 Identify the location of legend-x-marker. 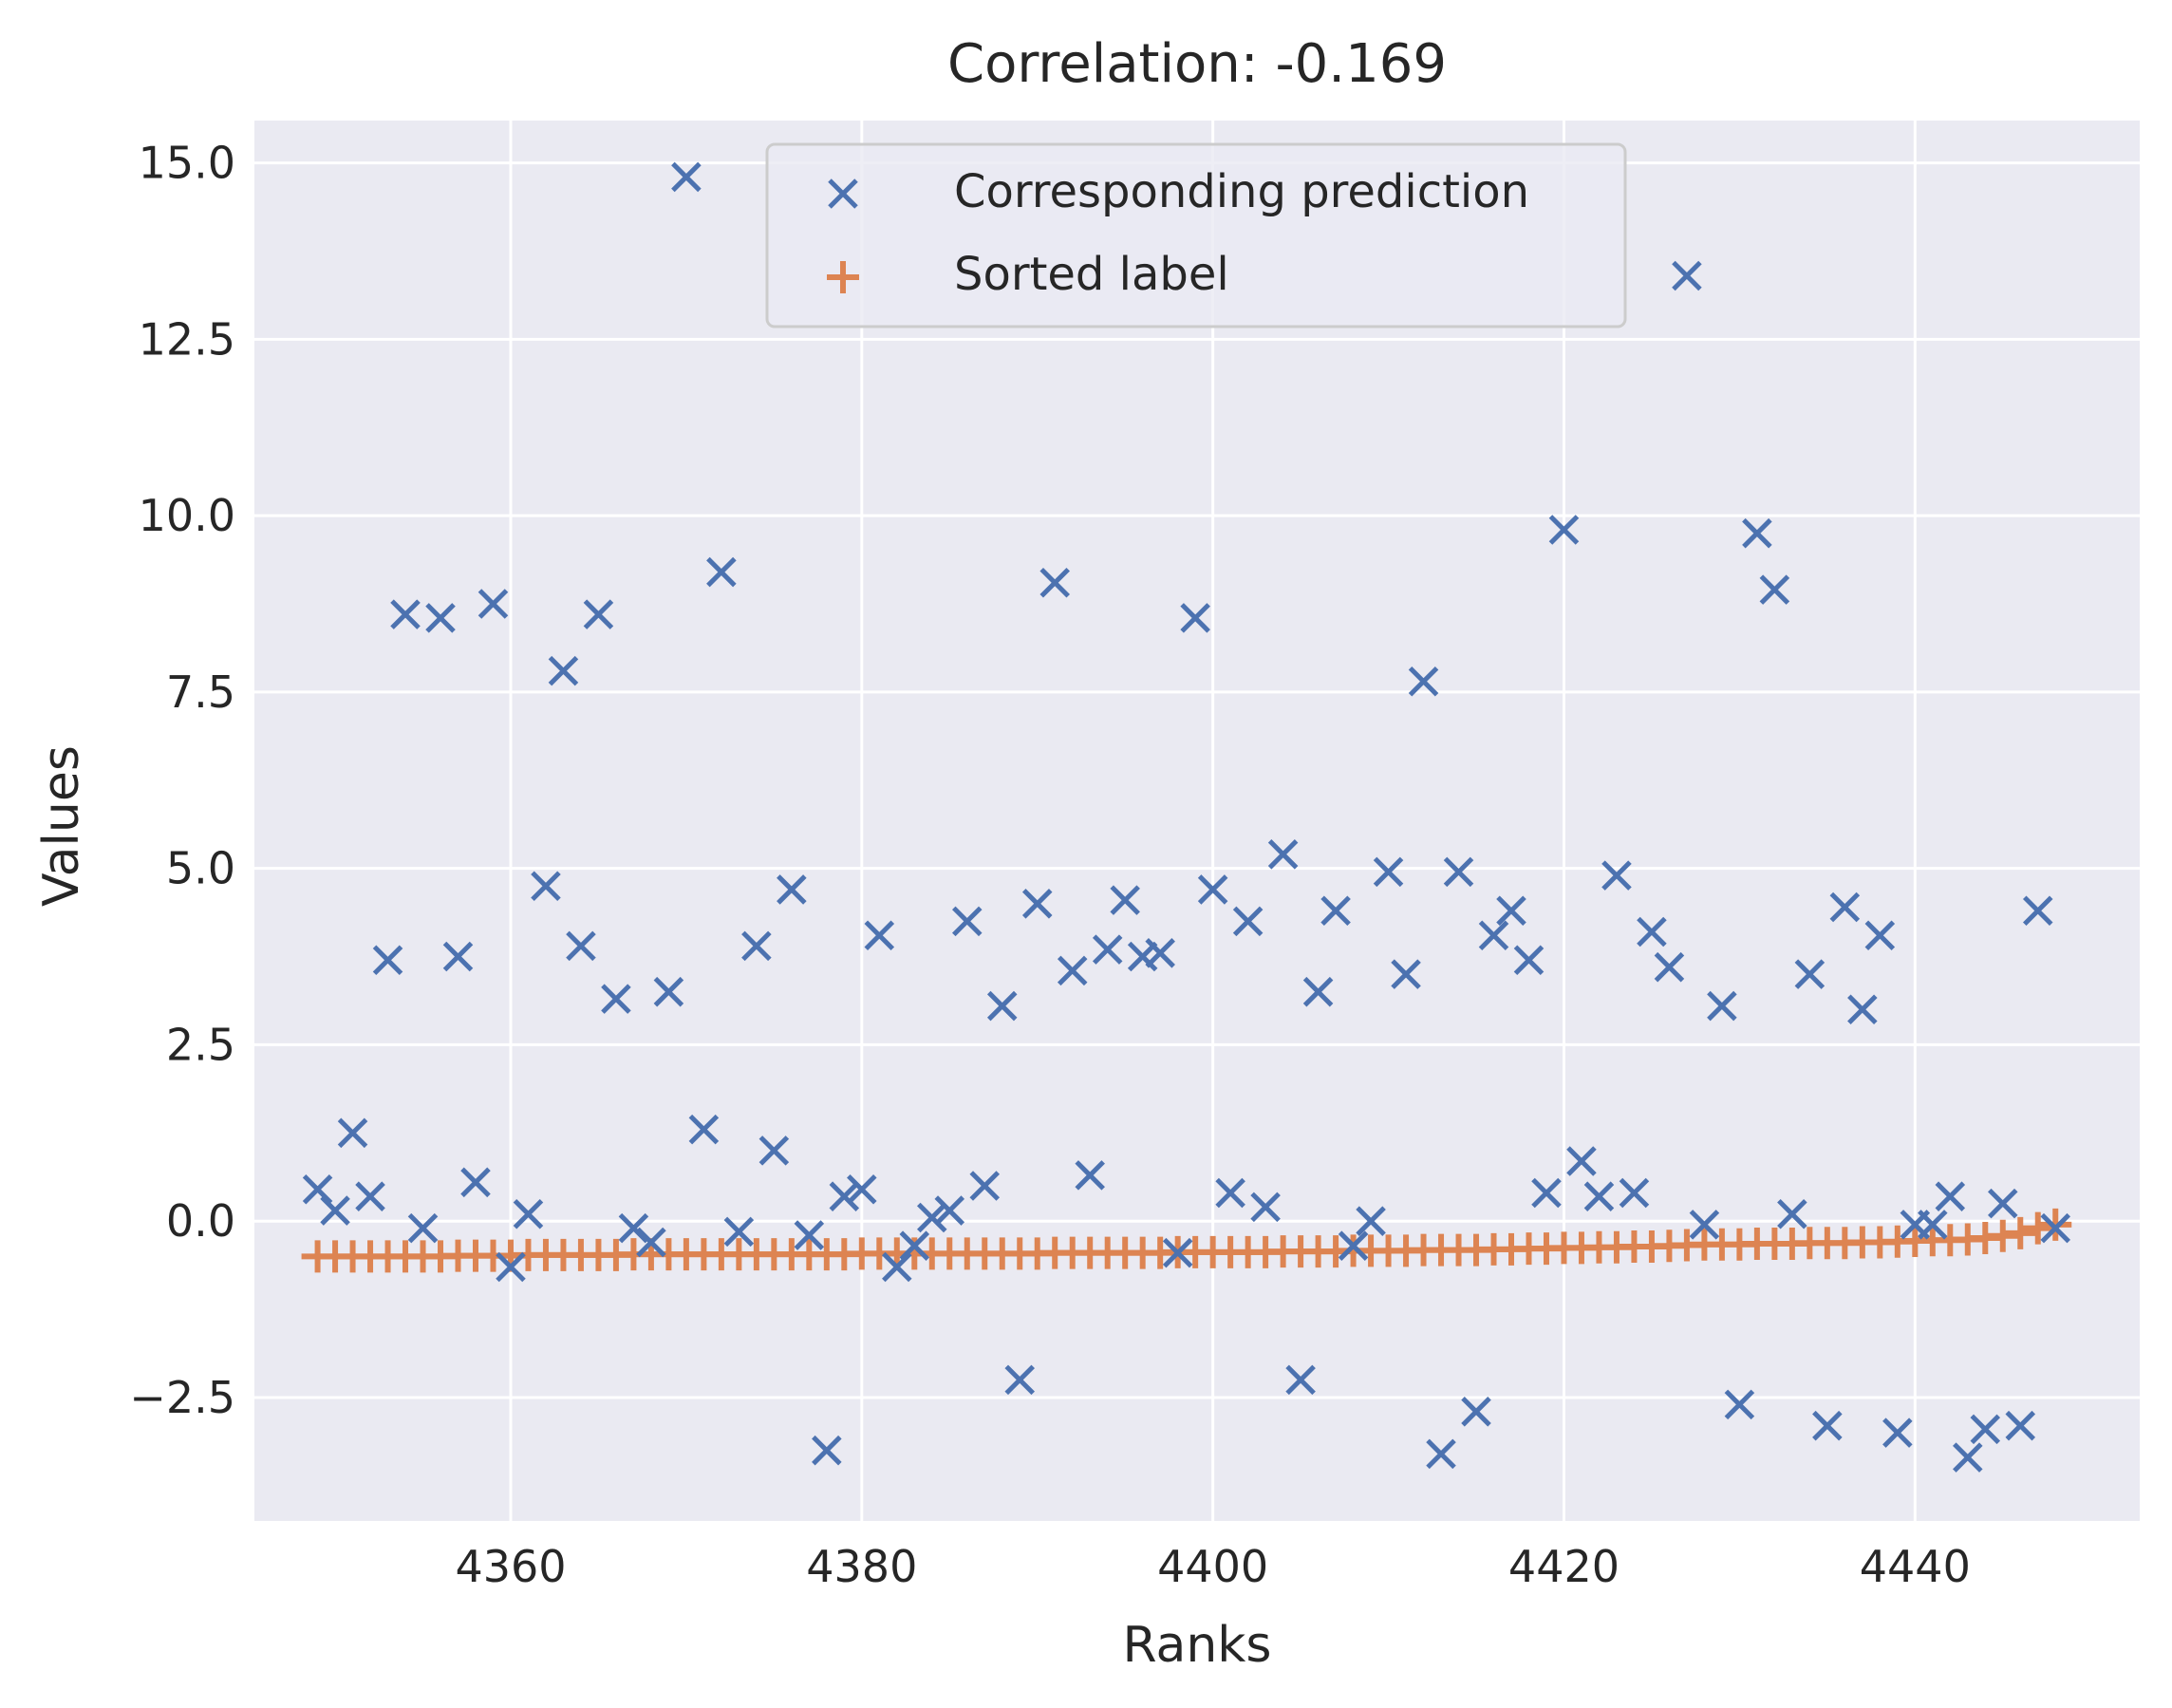
(843, 193).